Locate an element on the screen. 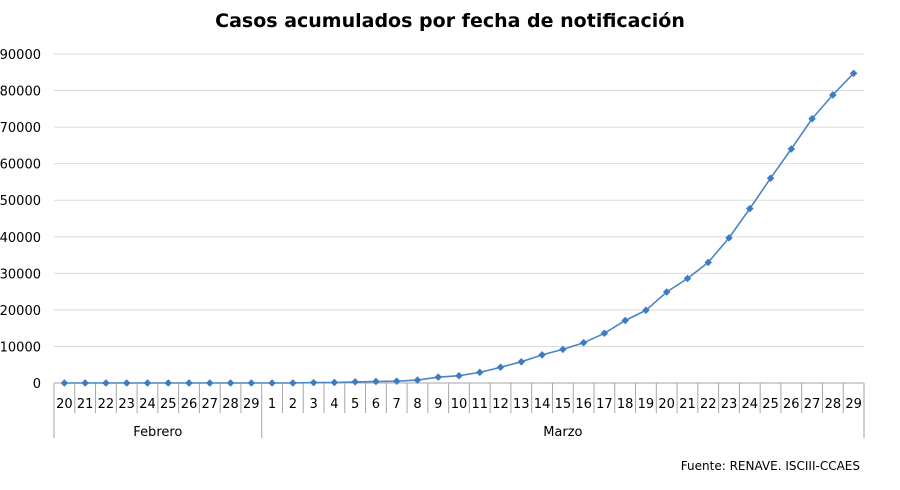 This screenshot has height=490, width=900. x-tick-label: 18 is located at coordinates (625, 404).